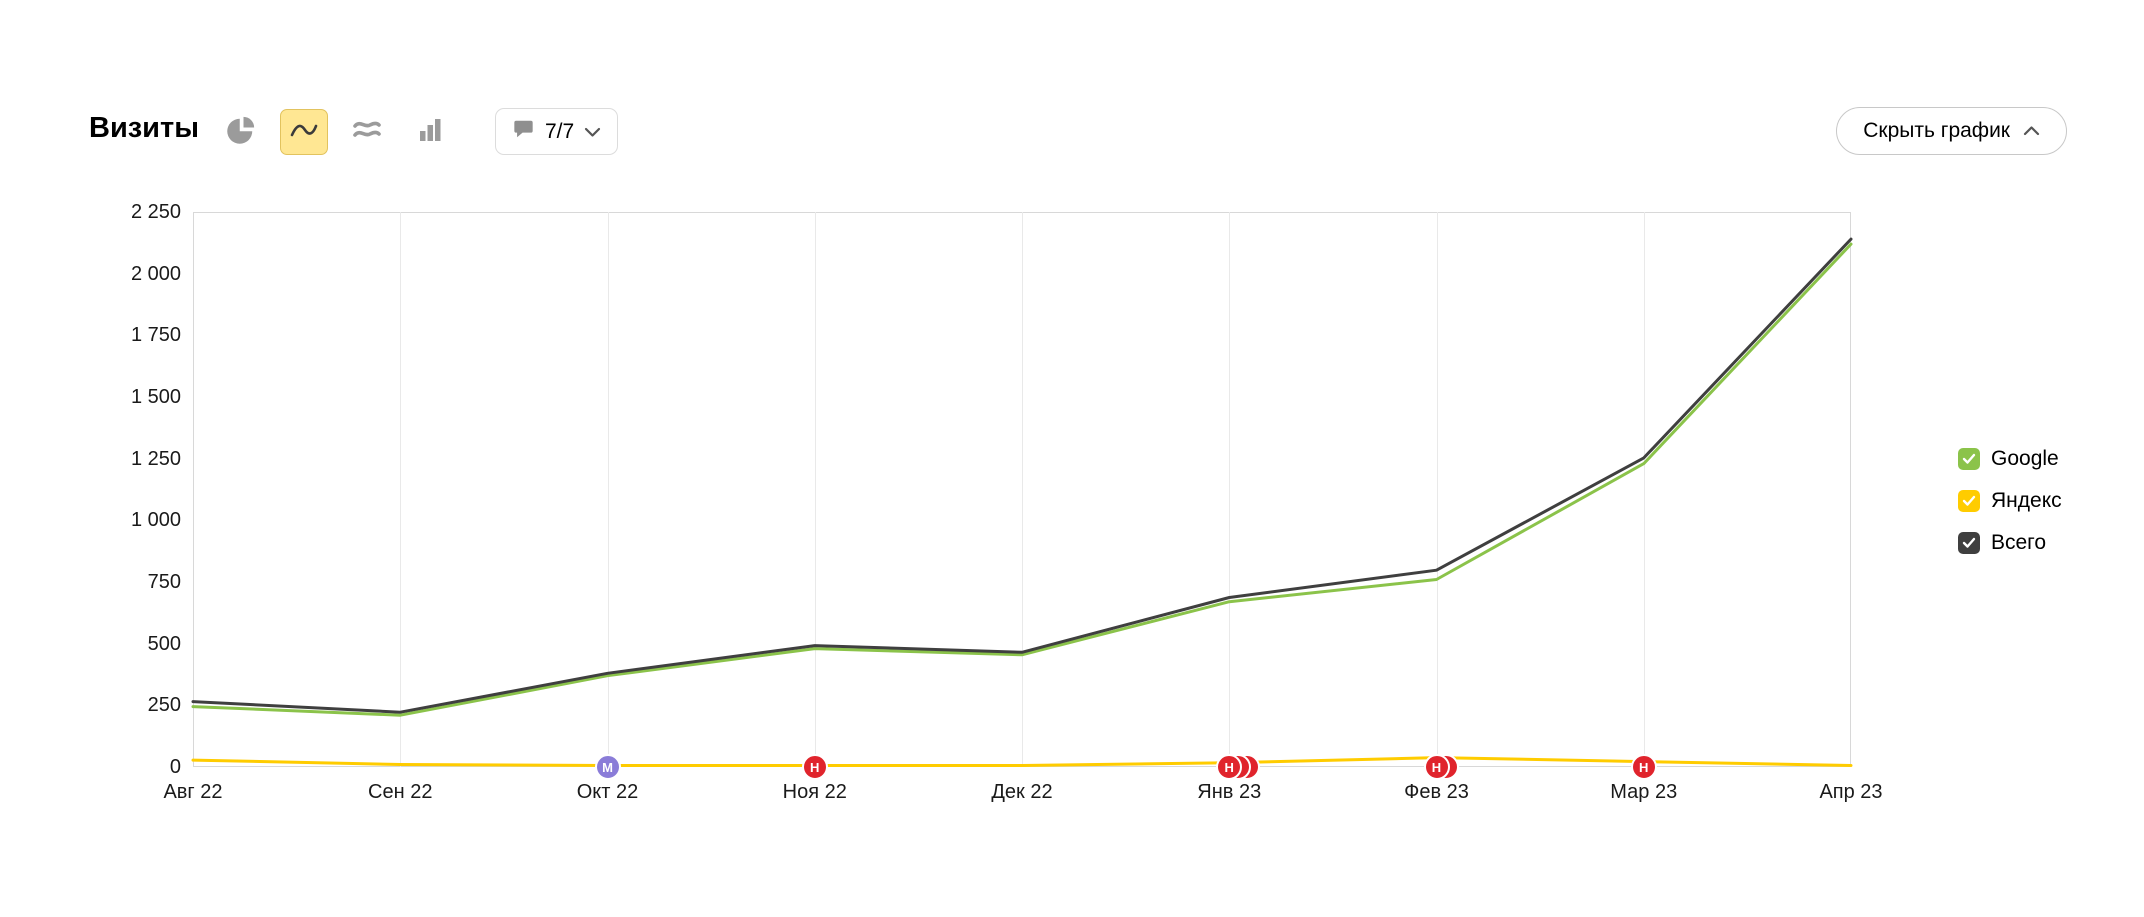 The width and height of the screenshot is (2144, 917). I want to click on line-chart-icon, so click(304, 131).